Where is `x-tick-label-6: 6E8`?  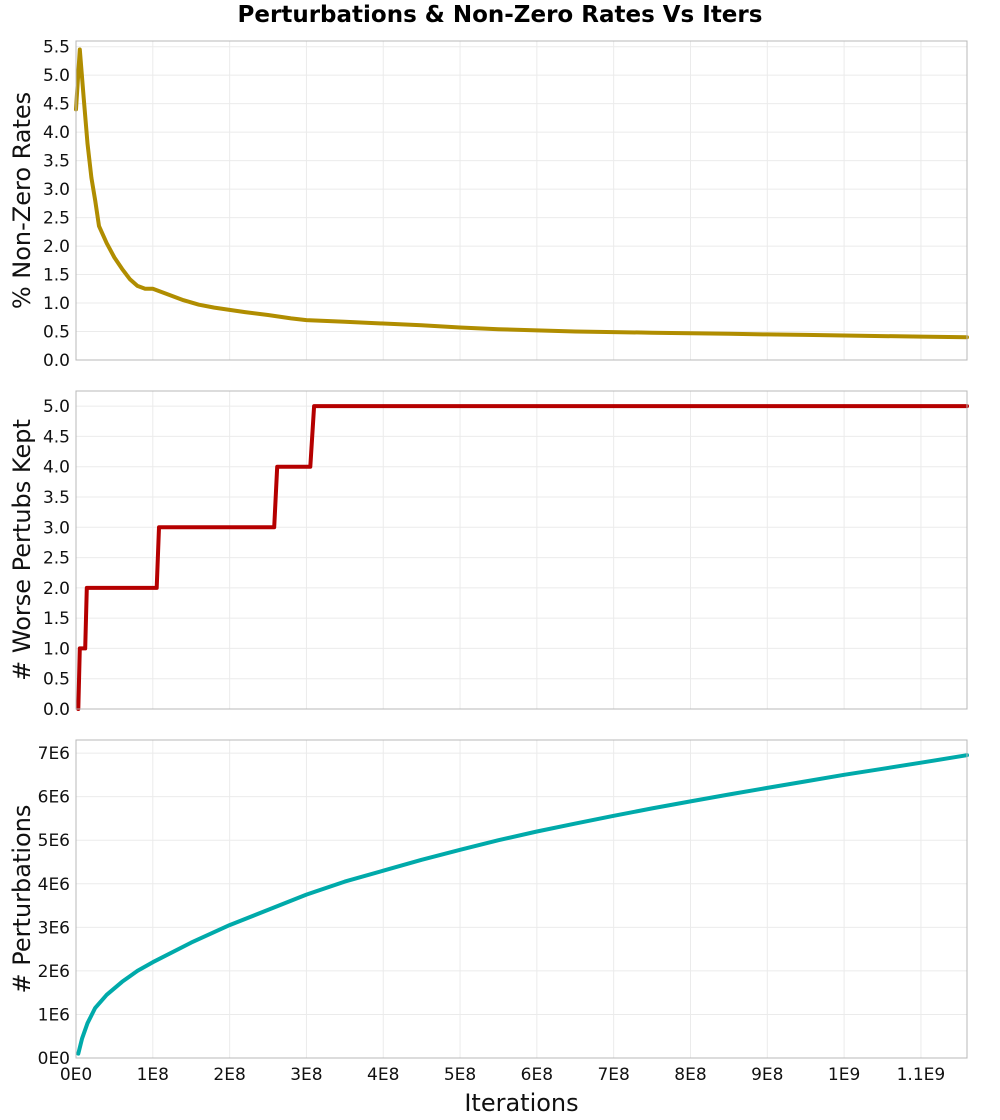
x-tick-label-6: 6E8 is located at coordinates (537, 1075).